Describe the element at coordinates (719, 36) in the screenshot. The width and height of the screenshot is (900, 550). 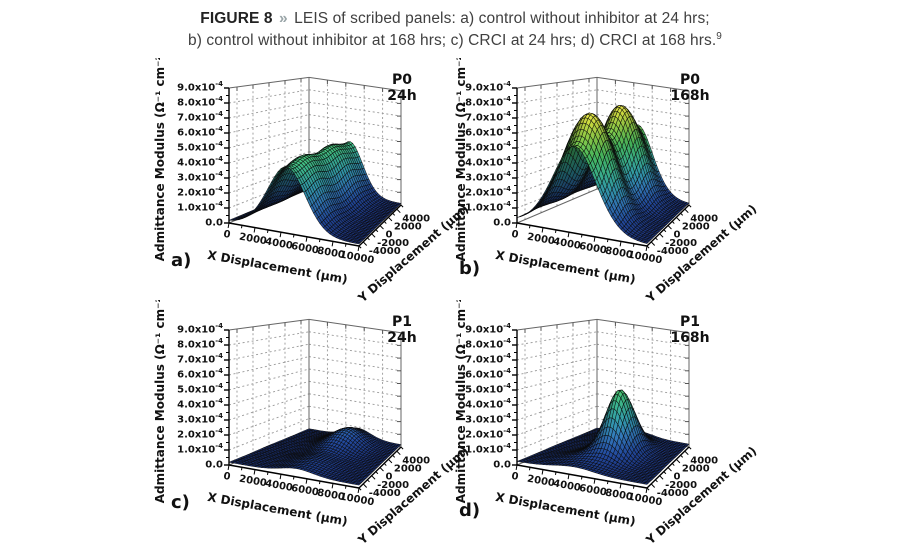
I see `footnote-reference: 9` at that location.